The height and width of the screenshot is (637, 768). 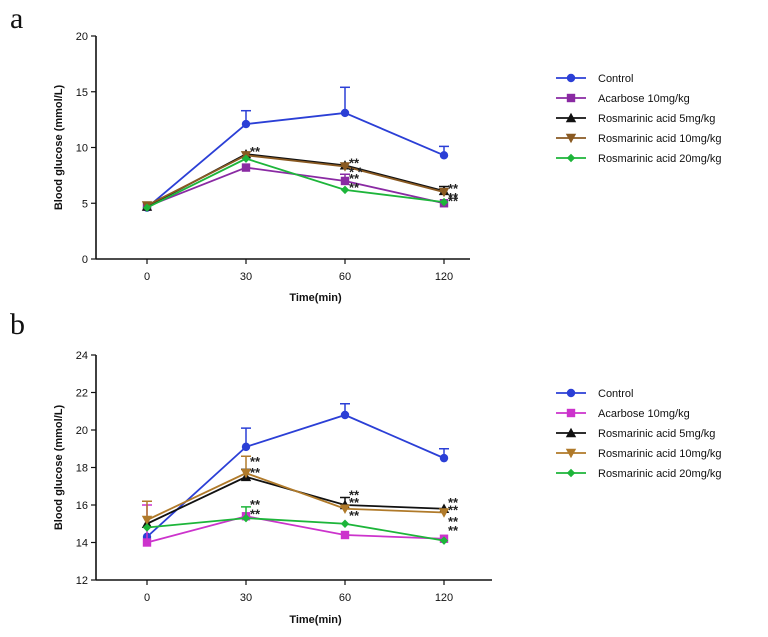 I want to click on y-tick-label: 0, so click(x=85, y=260).